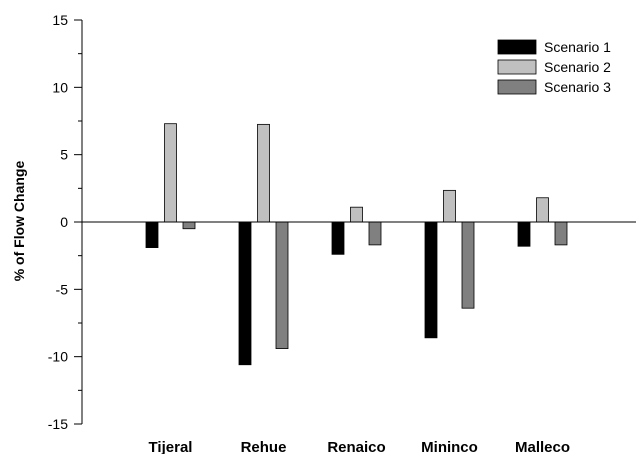  I want to click on legend-label: Scenario 1, so click(577, 47).